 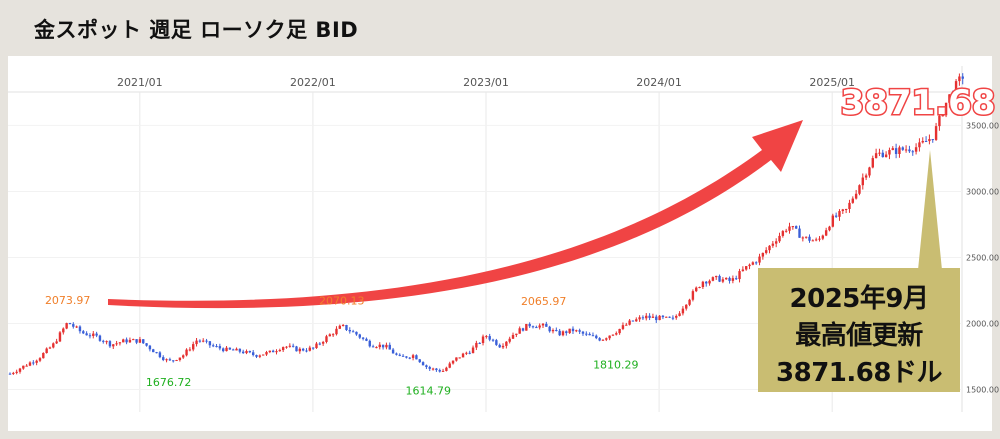 I want to click on low-price-label: 1810.29, so click(x=616, y=365).